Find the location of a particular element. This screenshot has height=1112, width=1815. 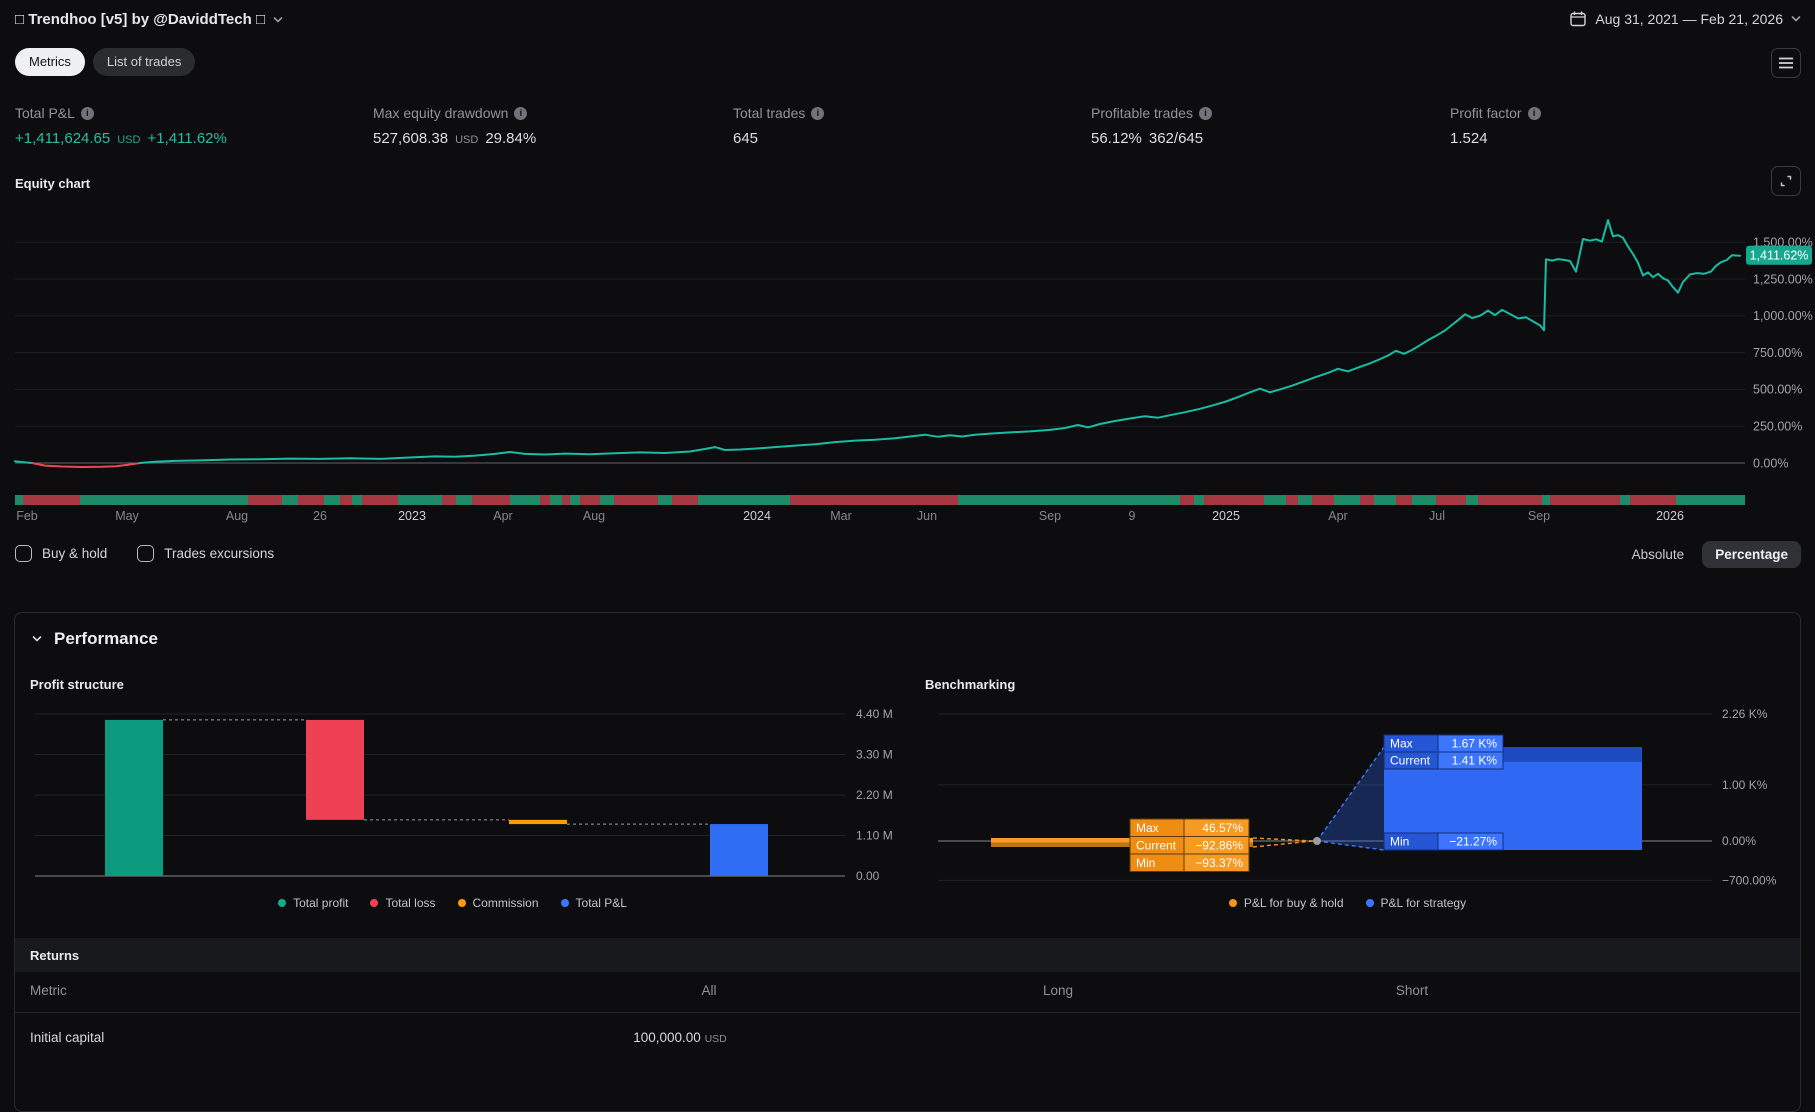

expand-chart-button is located at coordinates (1786, 181).